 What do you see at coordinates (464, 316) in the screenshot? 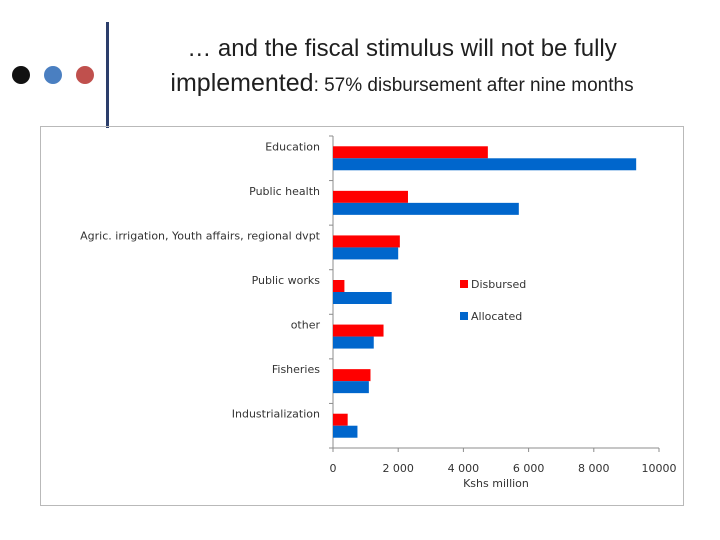
I see `legend-swatch-allocated` at bounding box center [464, 316].